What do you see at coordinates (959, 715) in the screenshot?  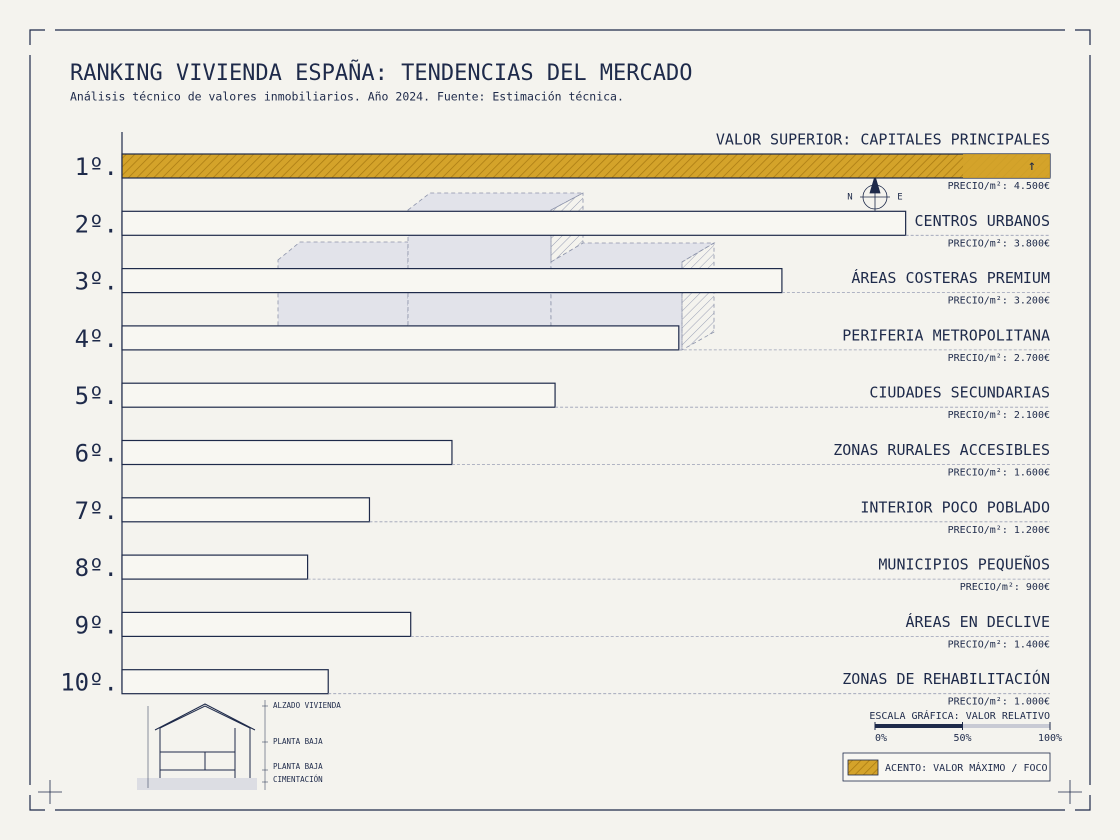 I see `scale-title: ESCALA GRÁFICA: VALOR RELATIVO` at bounding box center [959, 715].